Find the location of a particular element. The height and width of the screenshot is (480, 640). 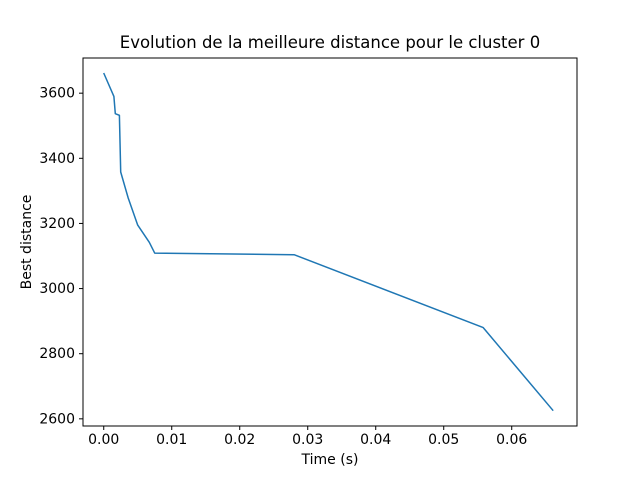

x-tick-label: 0.00 is located at coordinates (103, 440).